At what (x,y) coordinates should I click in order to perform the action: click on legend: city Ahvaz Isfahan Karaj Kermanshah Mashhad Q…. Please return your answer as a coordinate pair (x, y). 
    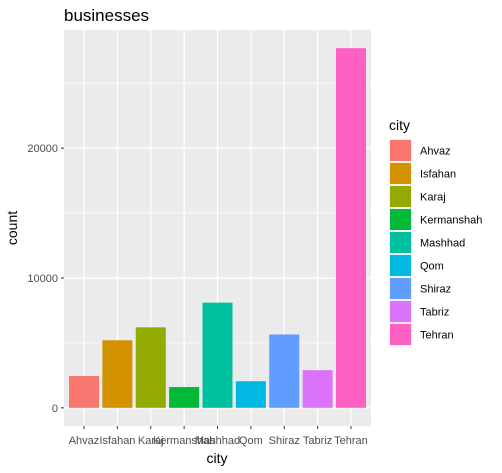
    Looking at the image, I should click on (435, 231).